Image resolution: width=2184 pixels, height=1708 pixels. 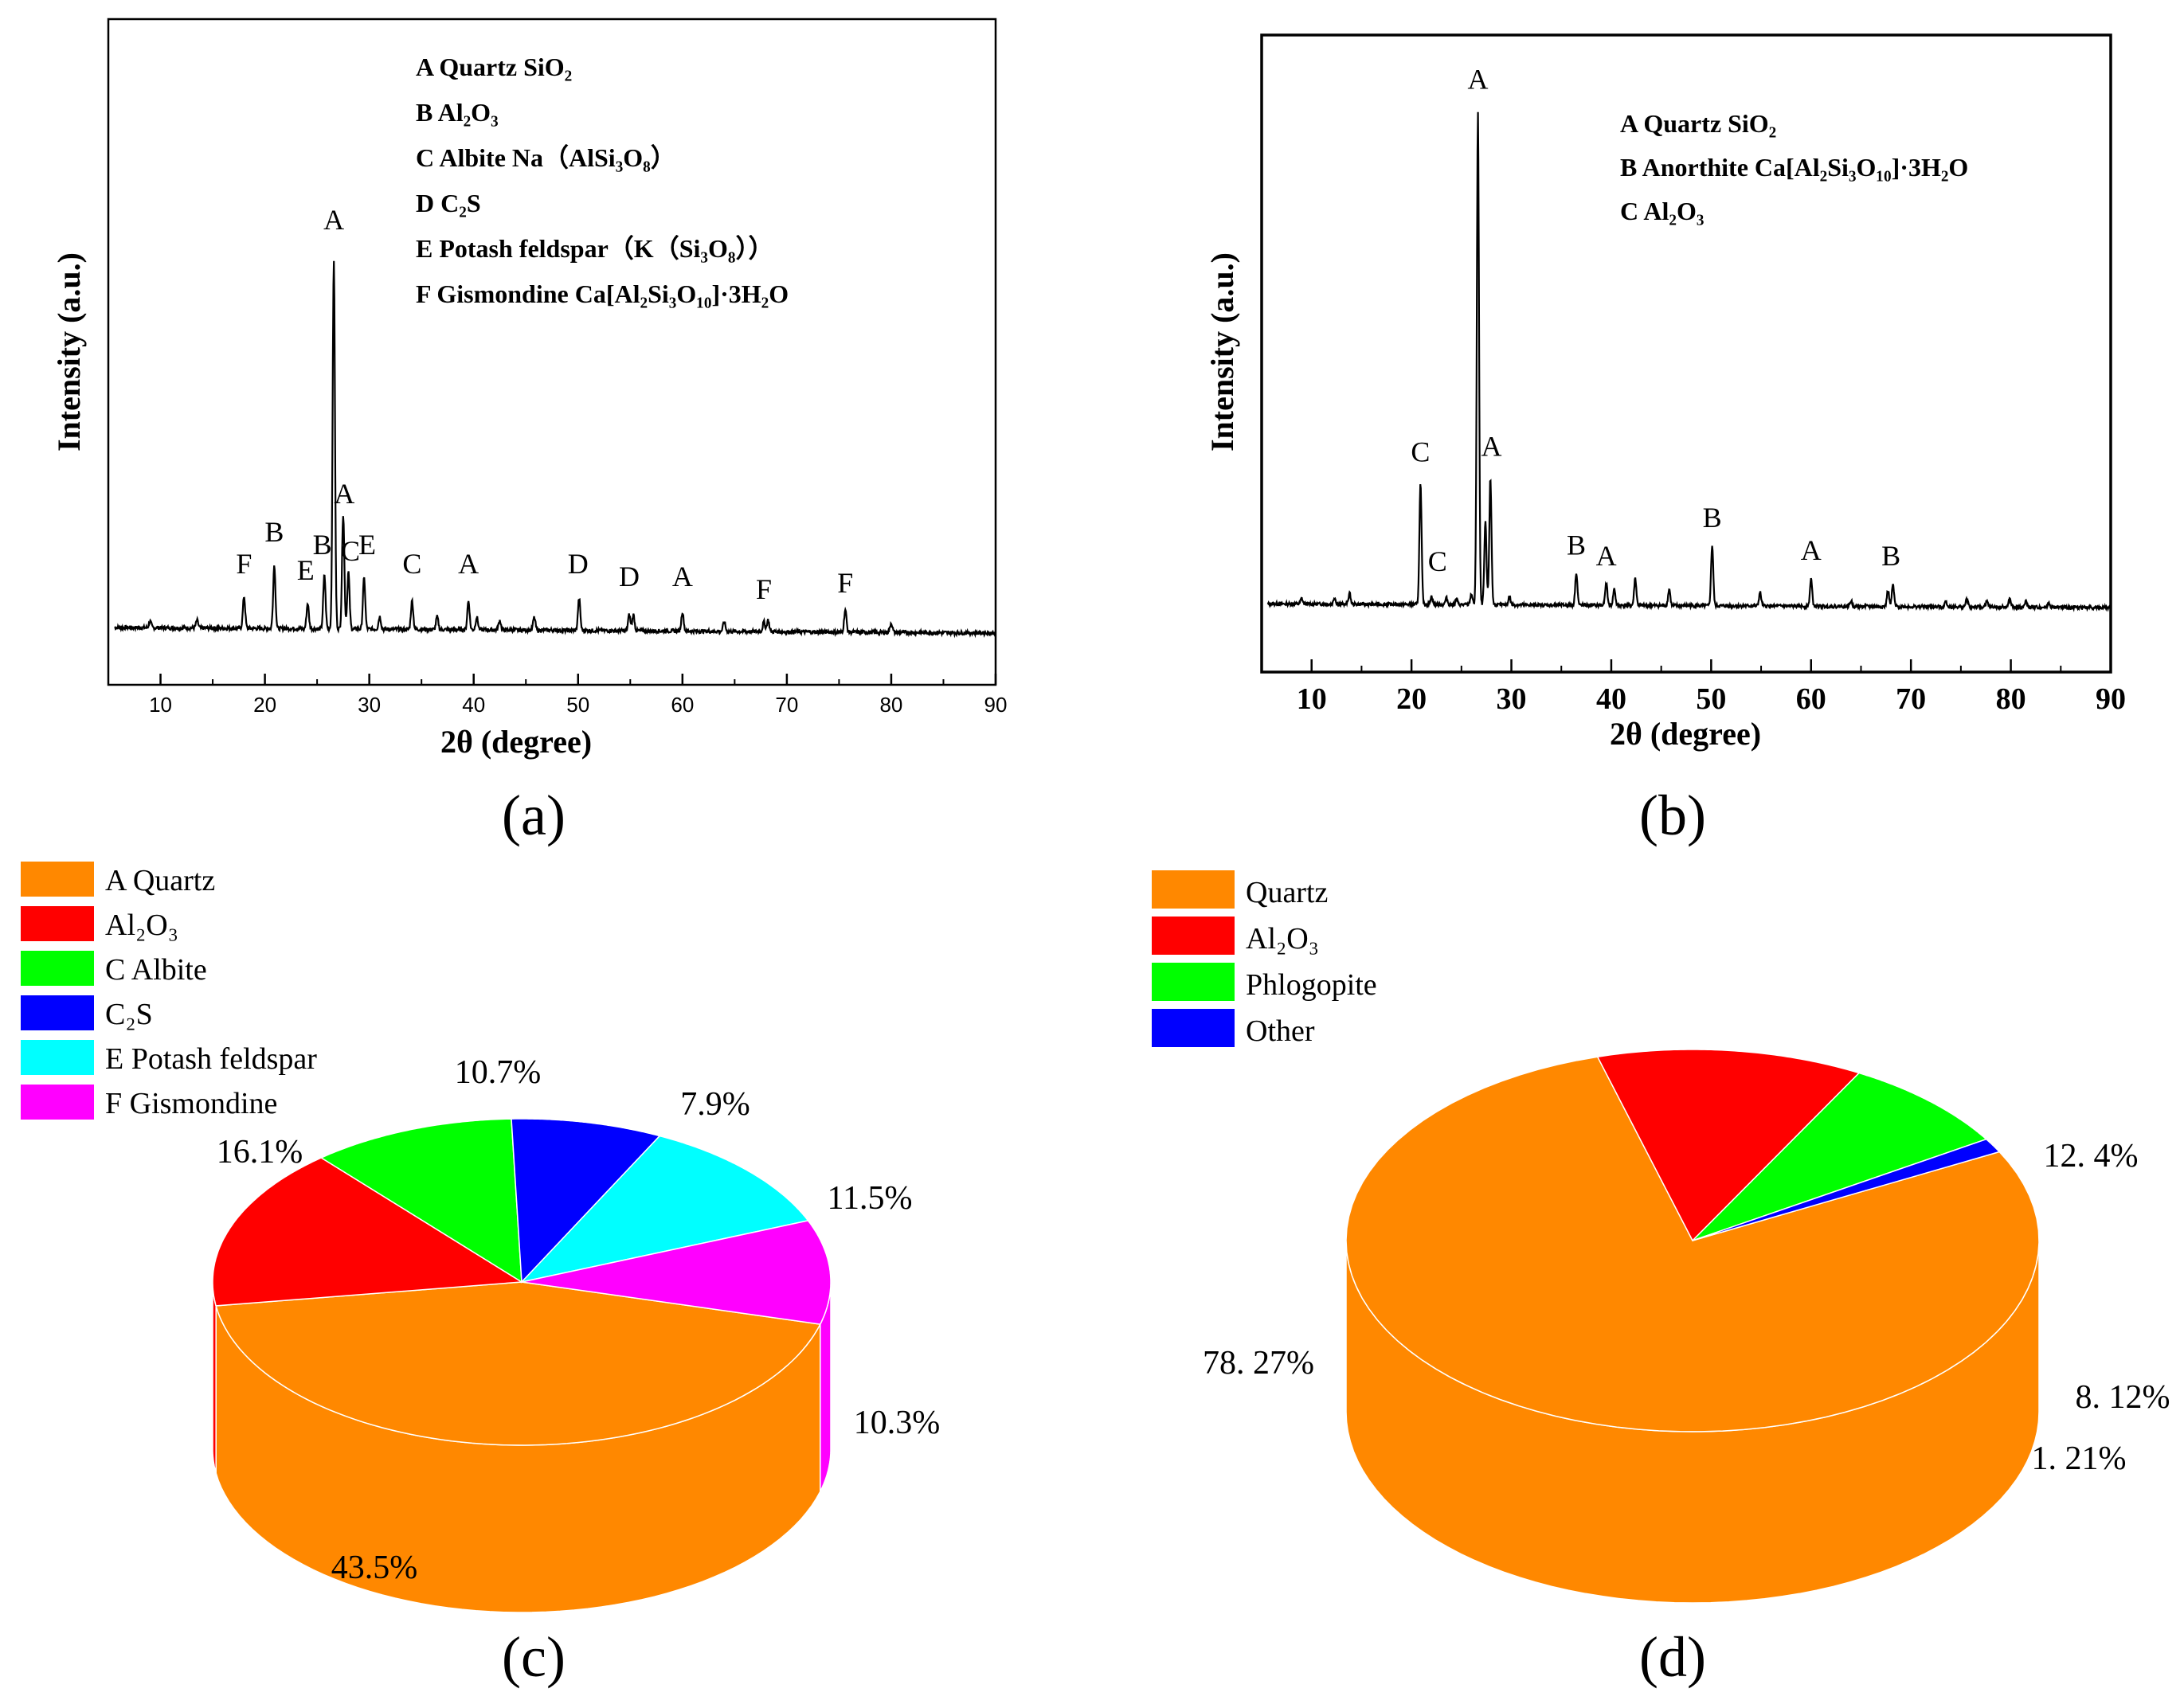 I want to click on xrd-a-legend-item: B Al₂O₃, so click(x=457, y=112).